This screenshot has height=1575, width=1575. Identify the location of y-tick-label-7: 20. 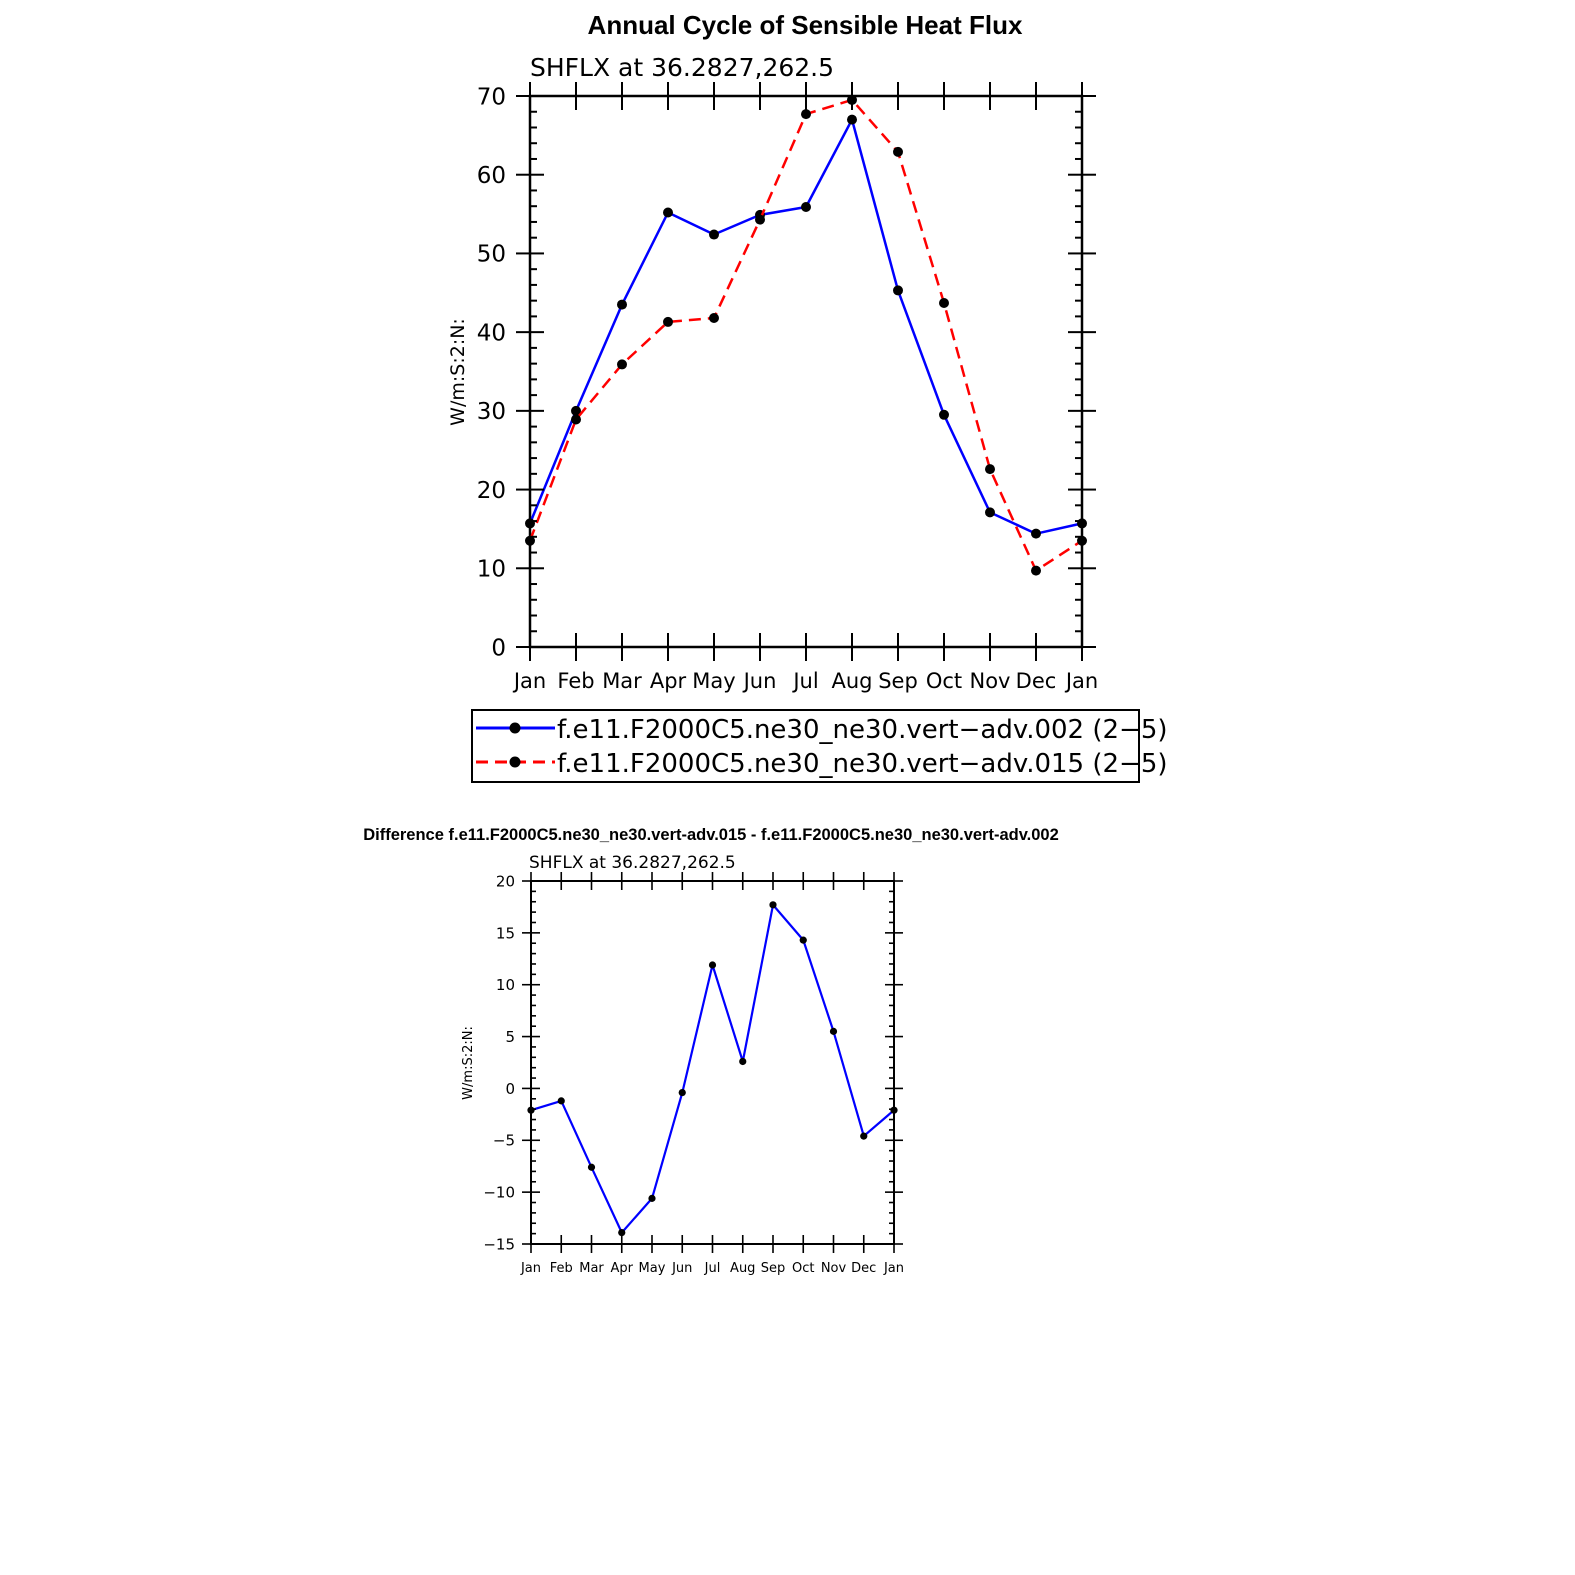
(505, 881).